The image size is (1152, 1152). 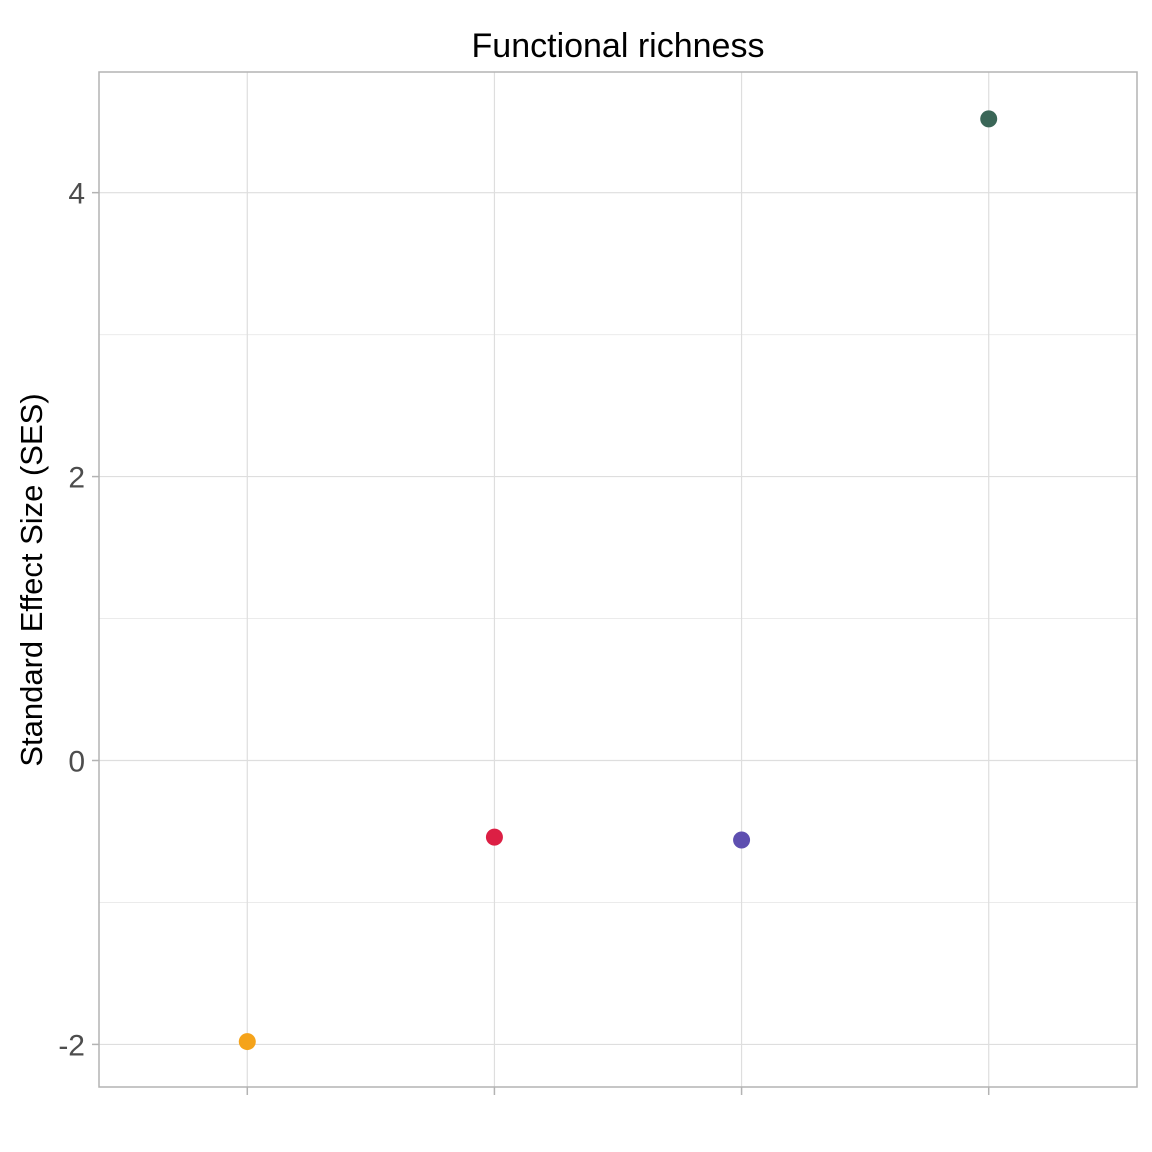 I want to click on y-tick-label: 4, so click(x=76, y=194).